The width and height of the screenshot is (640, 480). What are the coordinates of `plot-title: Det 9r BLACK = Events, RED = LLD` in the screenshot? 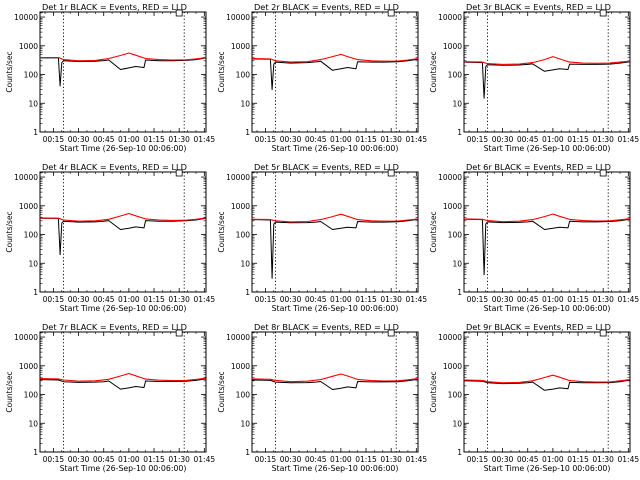 It's located at (538, 327).